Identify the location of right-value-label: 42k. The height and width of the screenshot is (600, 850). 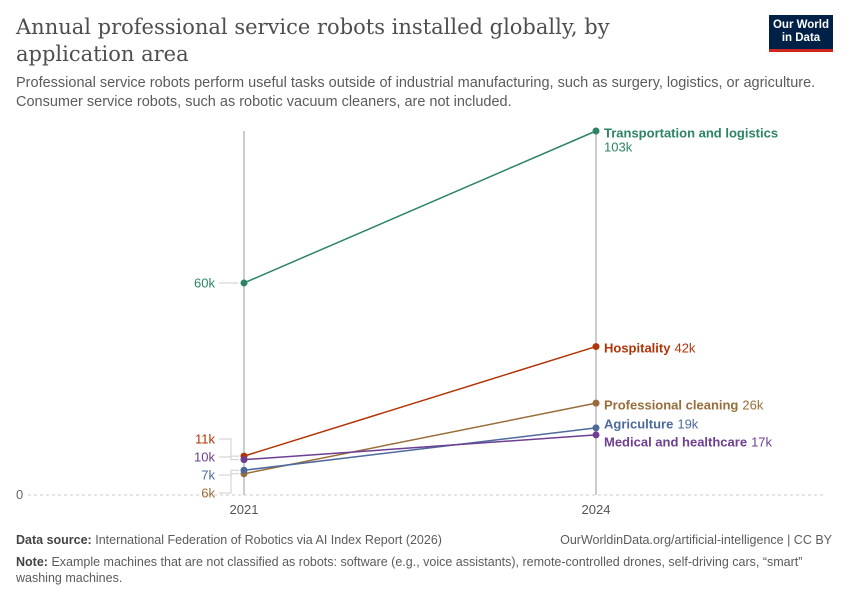
(684, 348).